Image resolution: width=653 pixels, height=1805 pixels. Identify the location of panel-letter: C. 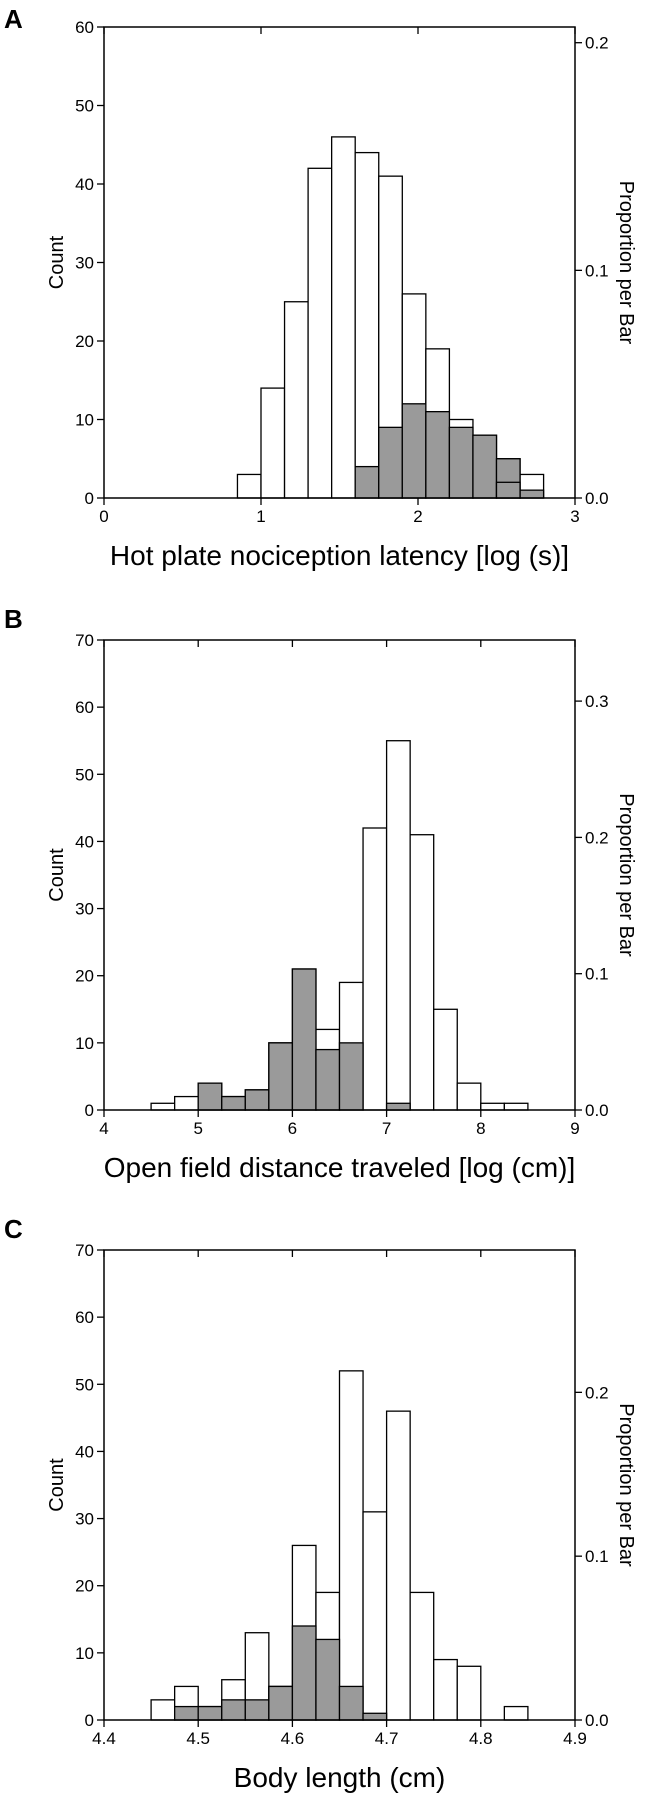
(13, 1229).